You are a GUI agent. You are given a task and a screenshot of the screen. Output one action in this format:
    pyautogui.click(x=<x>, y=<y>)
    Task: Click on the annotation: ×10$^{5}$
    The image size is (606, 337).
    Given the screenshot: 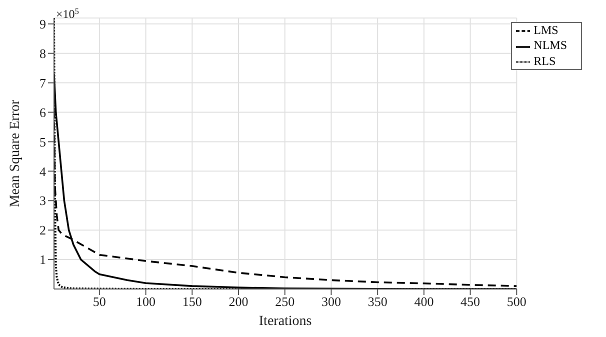 What is the action you would take?
    pyautogui.click(x=67, y=13)
    